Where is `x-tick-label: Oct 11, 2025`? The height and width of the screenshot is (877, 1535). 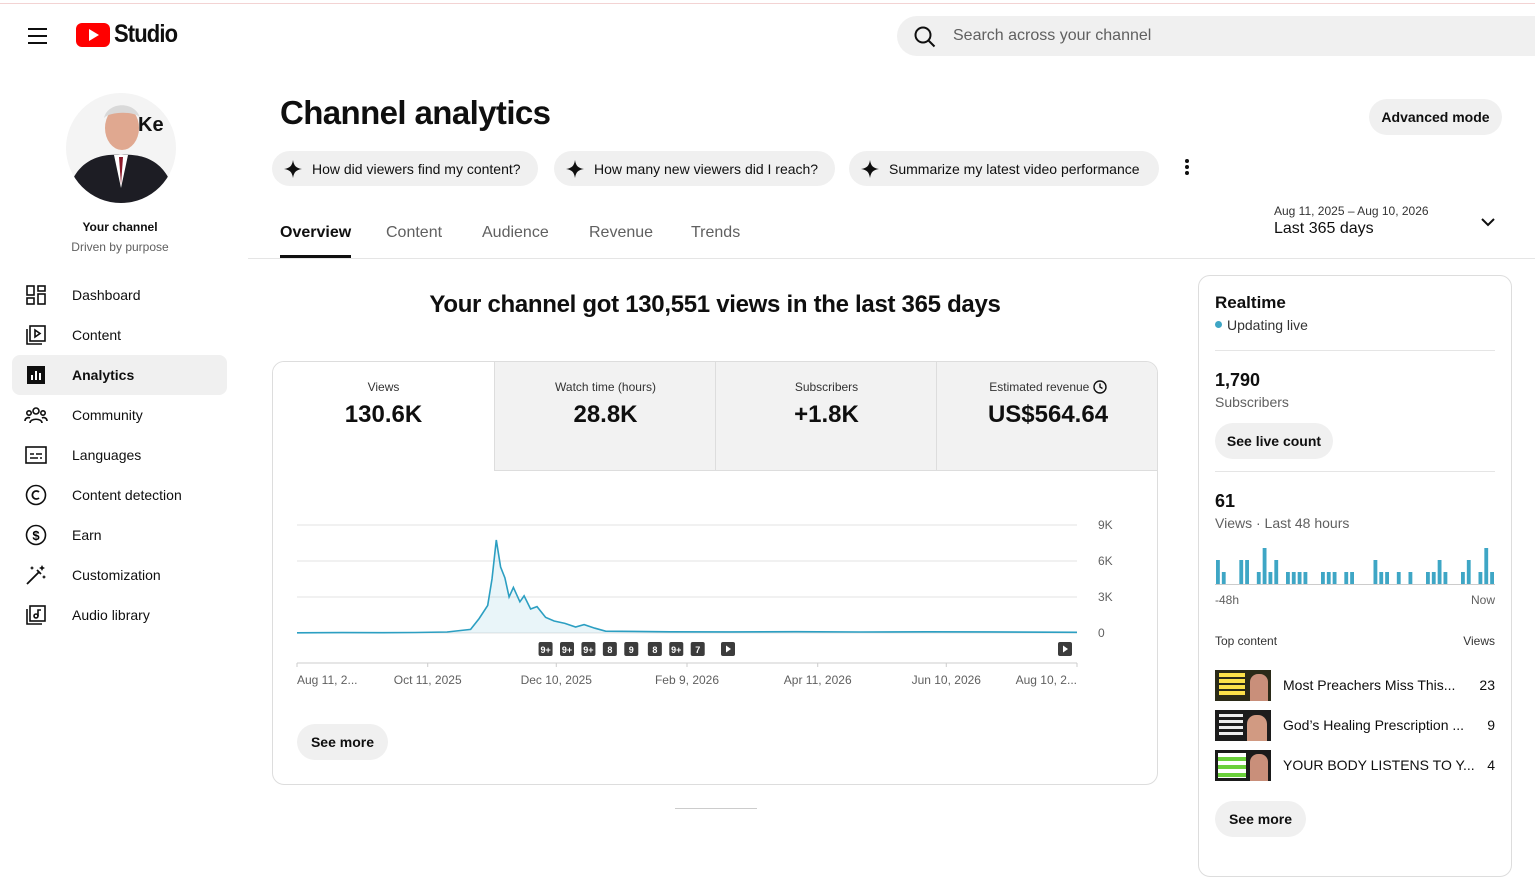
x-tick-label: Oct 11, 2025 is located at coordinates (428, 680).